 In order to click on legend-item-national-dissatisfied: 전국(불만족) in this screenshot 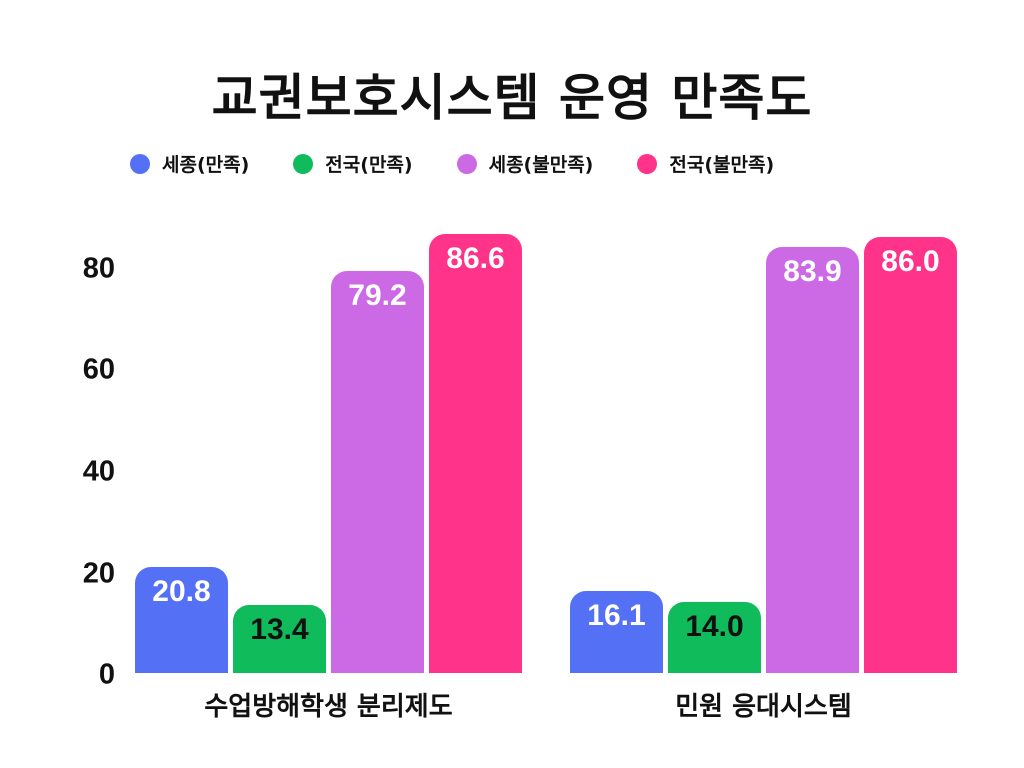, I will do `click(705, 163)`.